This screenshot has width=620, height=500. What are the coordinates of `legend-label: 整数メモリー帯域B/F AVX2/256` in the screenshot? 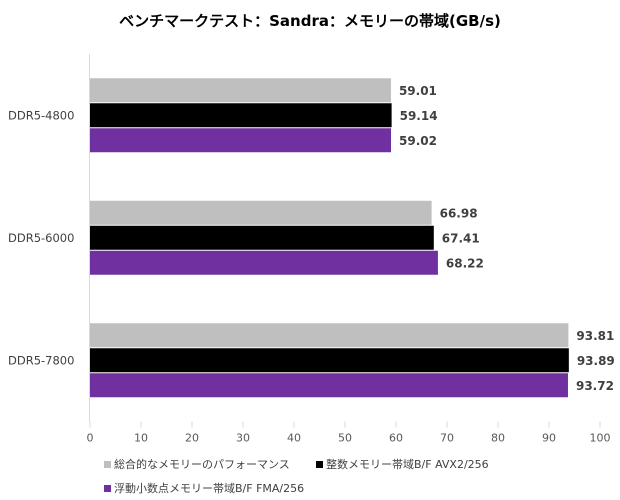 It's located at (407, 464).